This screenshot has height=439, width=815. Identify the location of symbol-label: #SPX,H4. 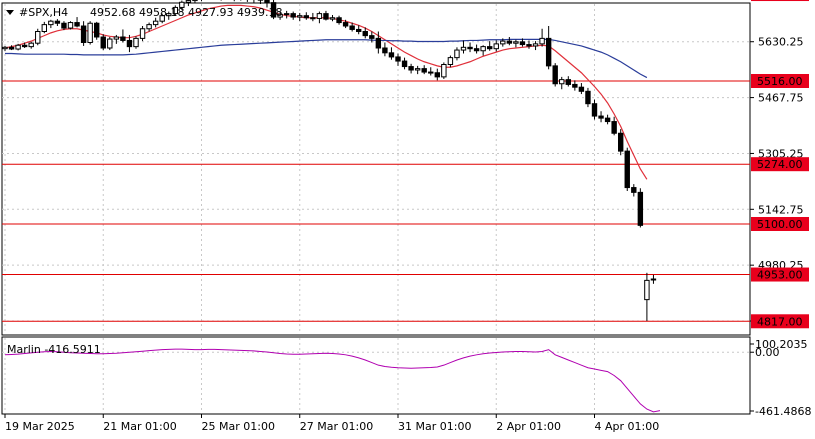
(43, 12).